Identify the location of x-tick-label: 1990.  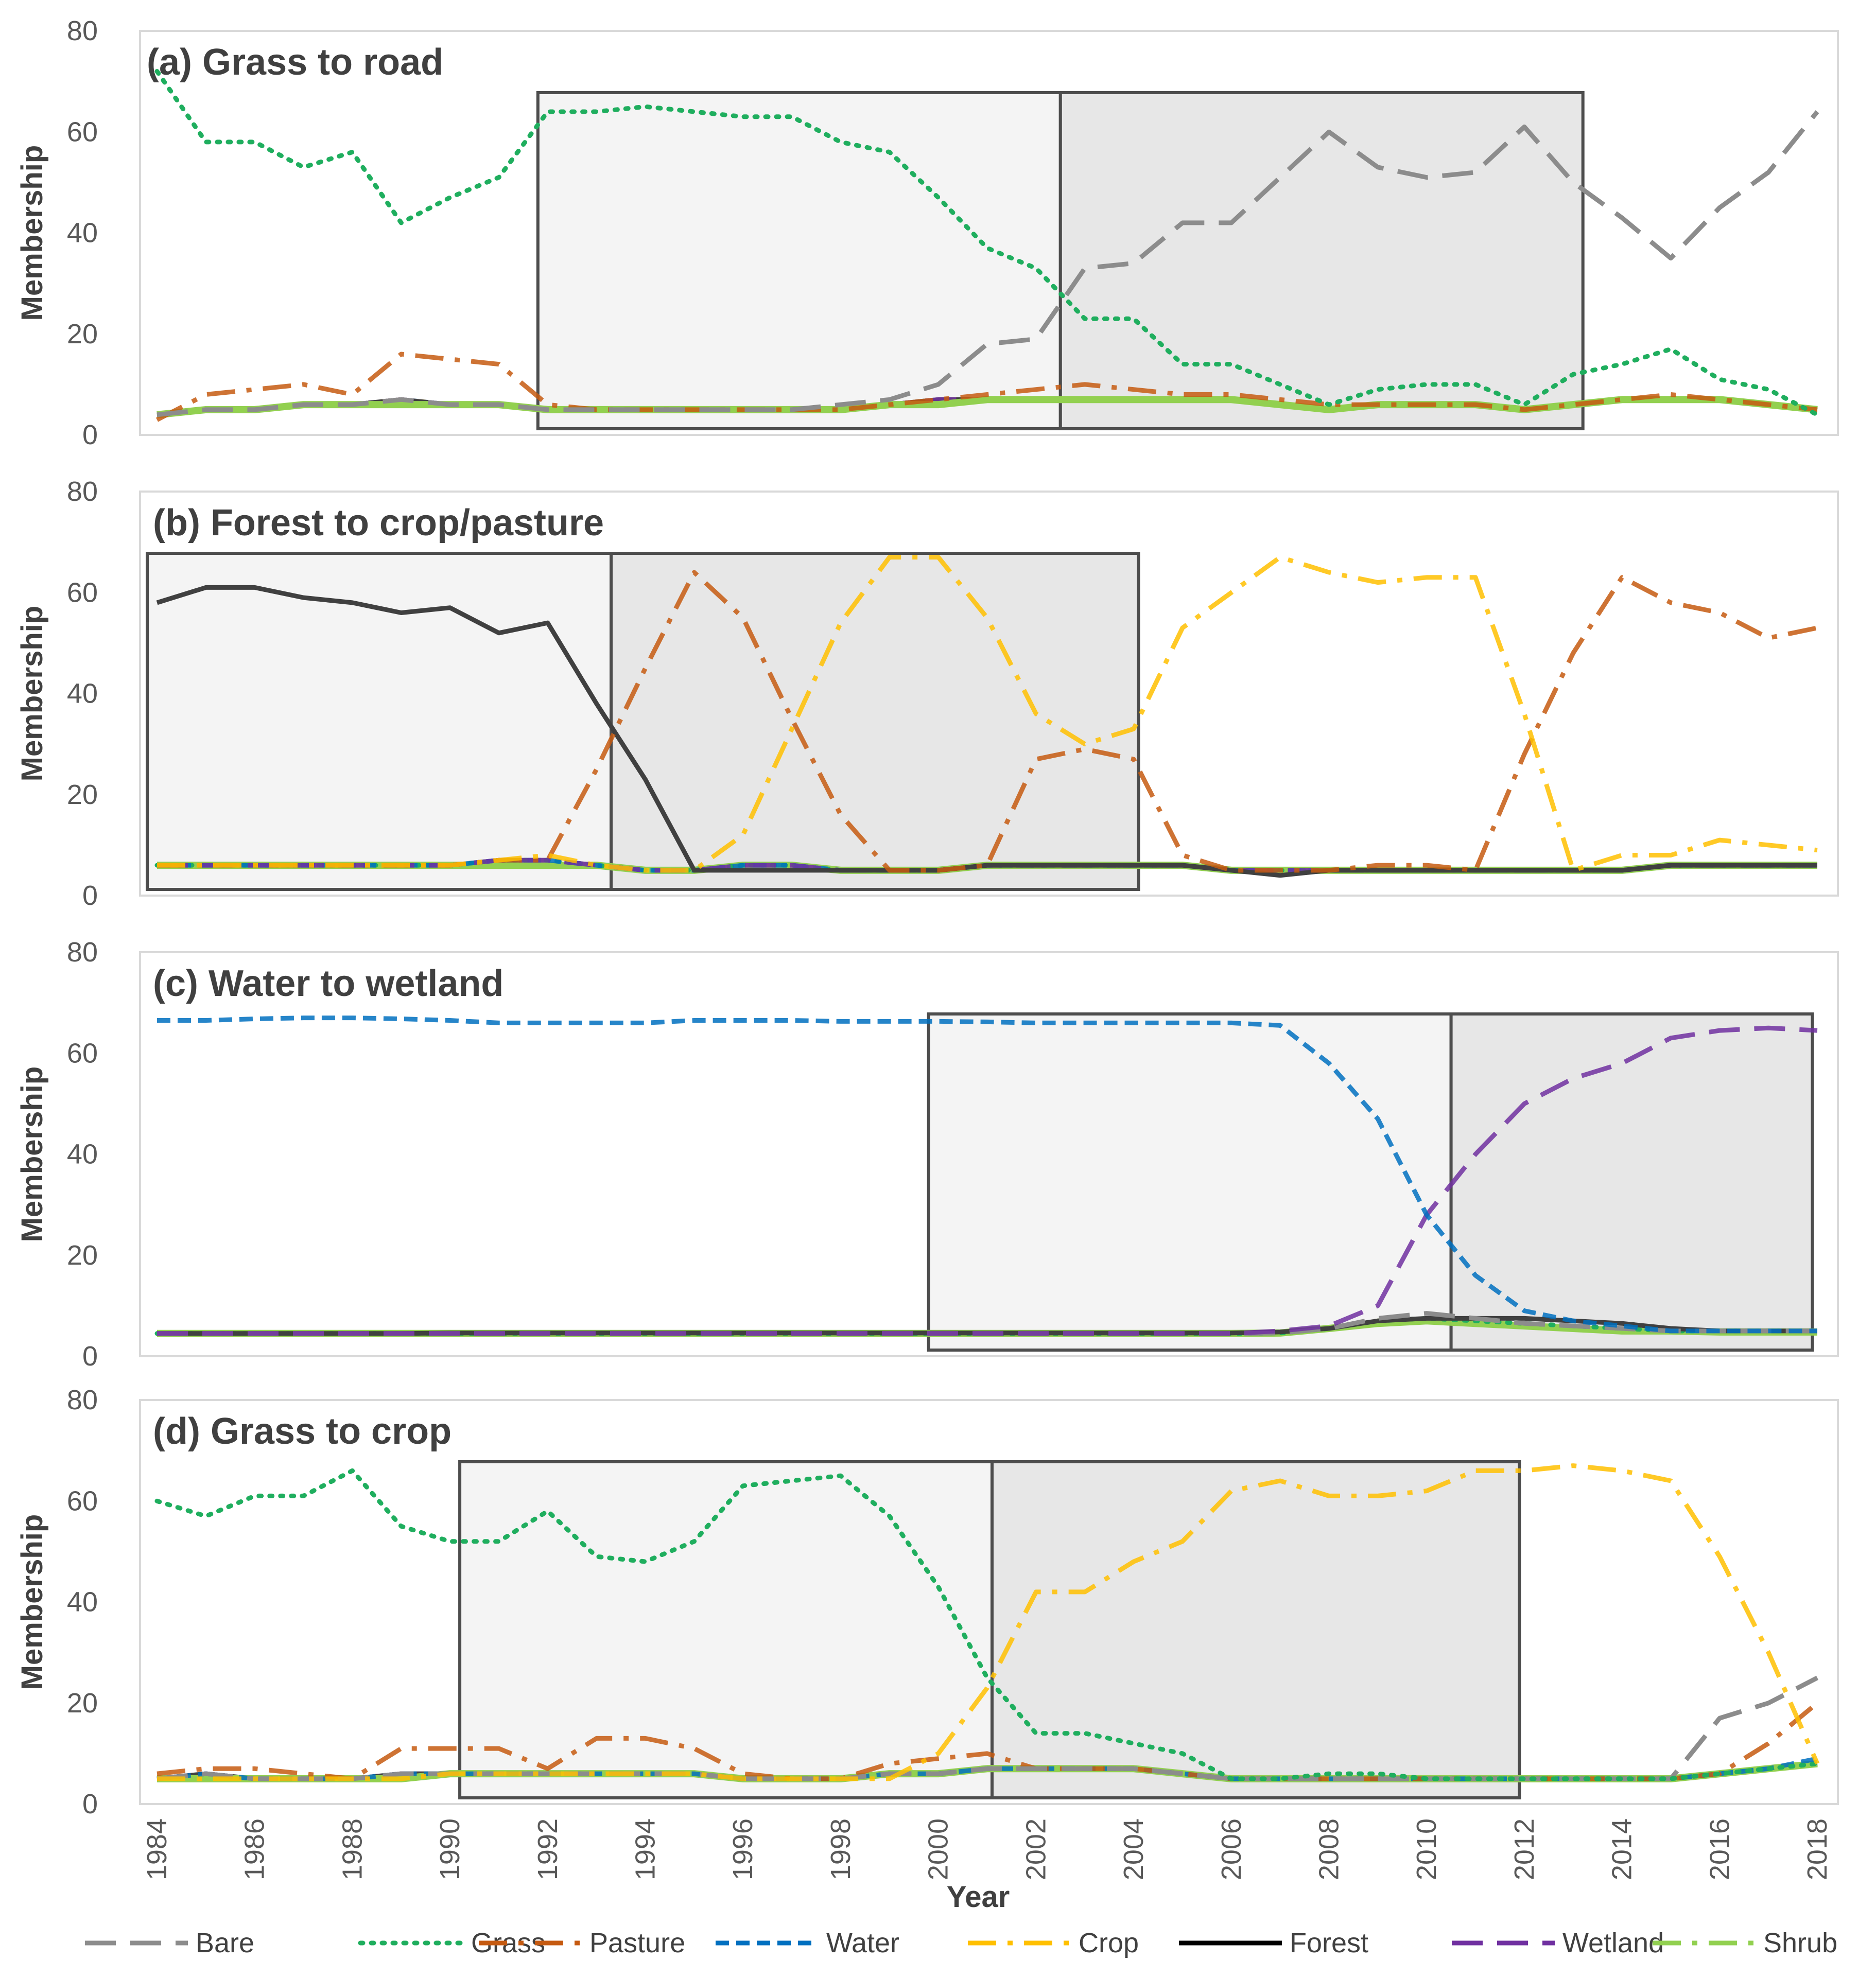
(450, 1849).